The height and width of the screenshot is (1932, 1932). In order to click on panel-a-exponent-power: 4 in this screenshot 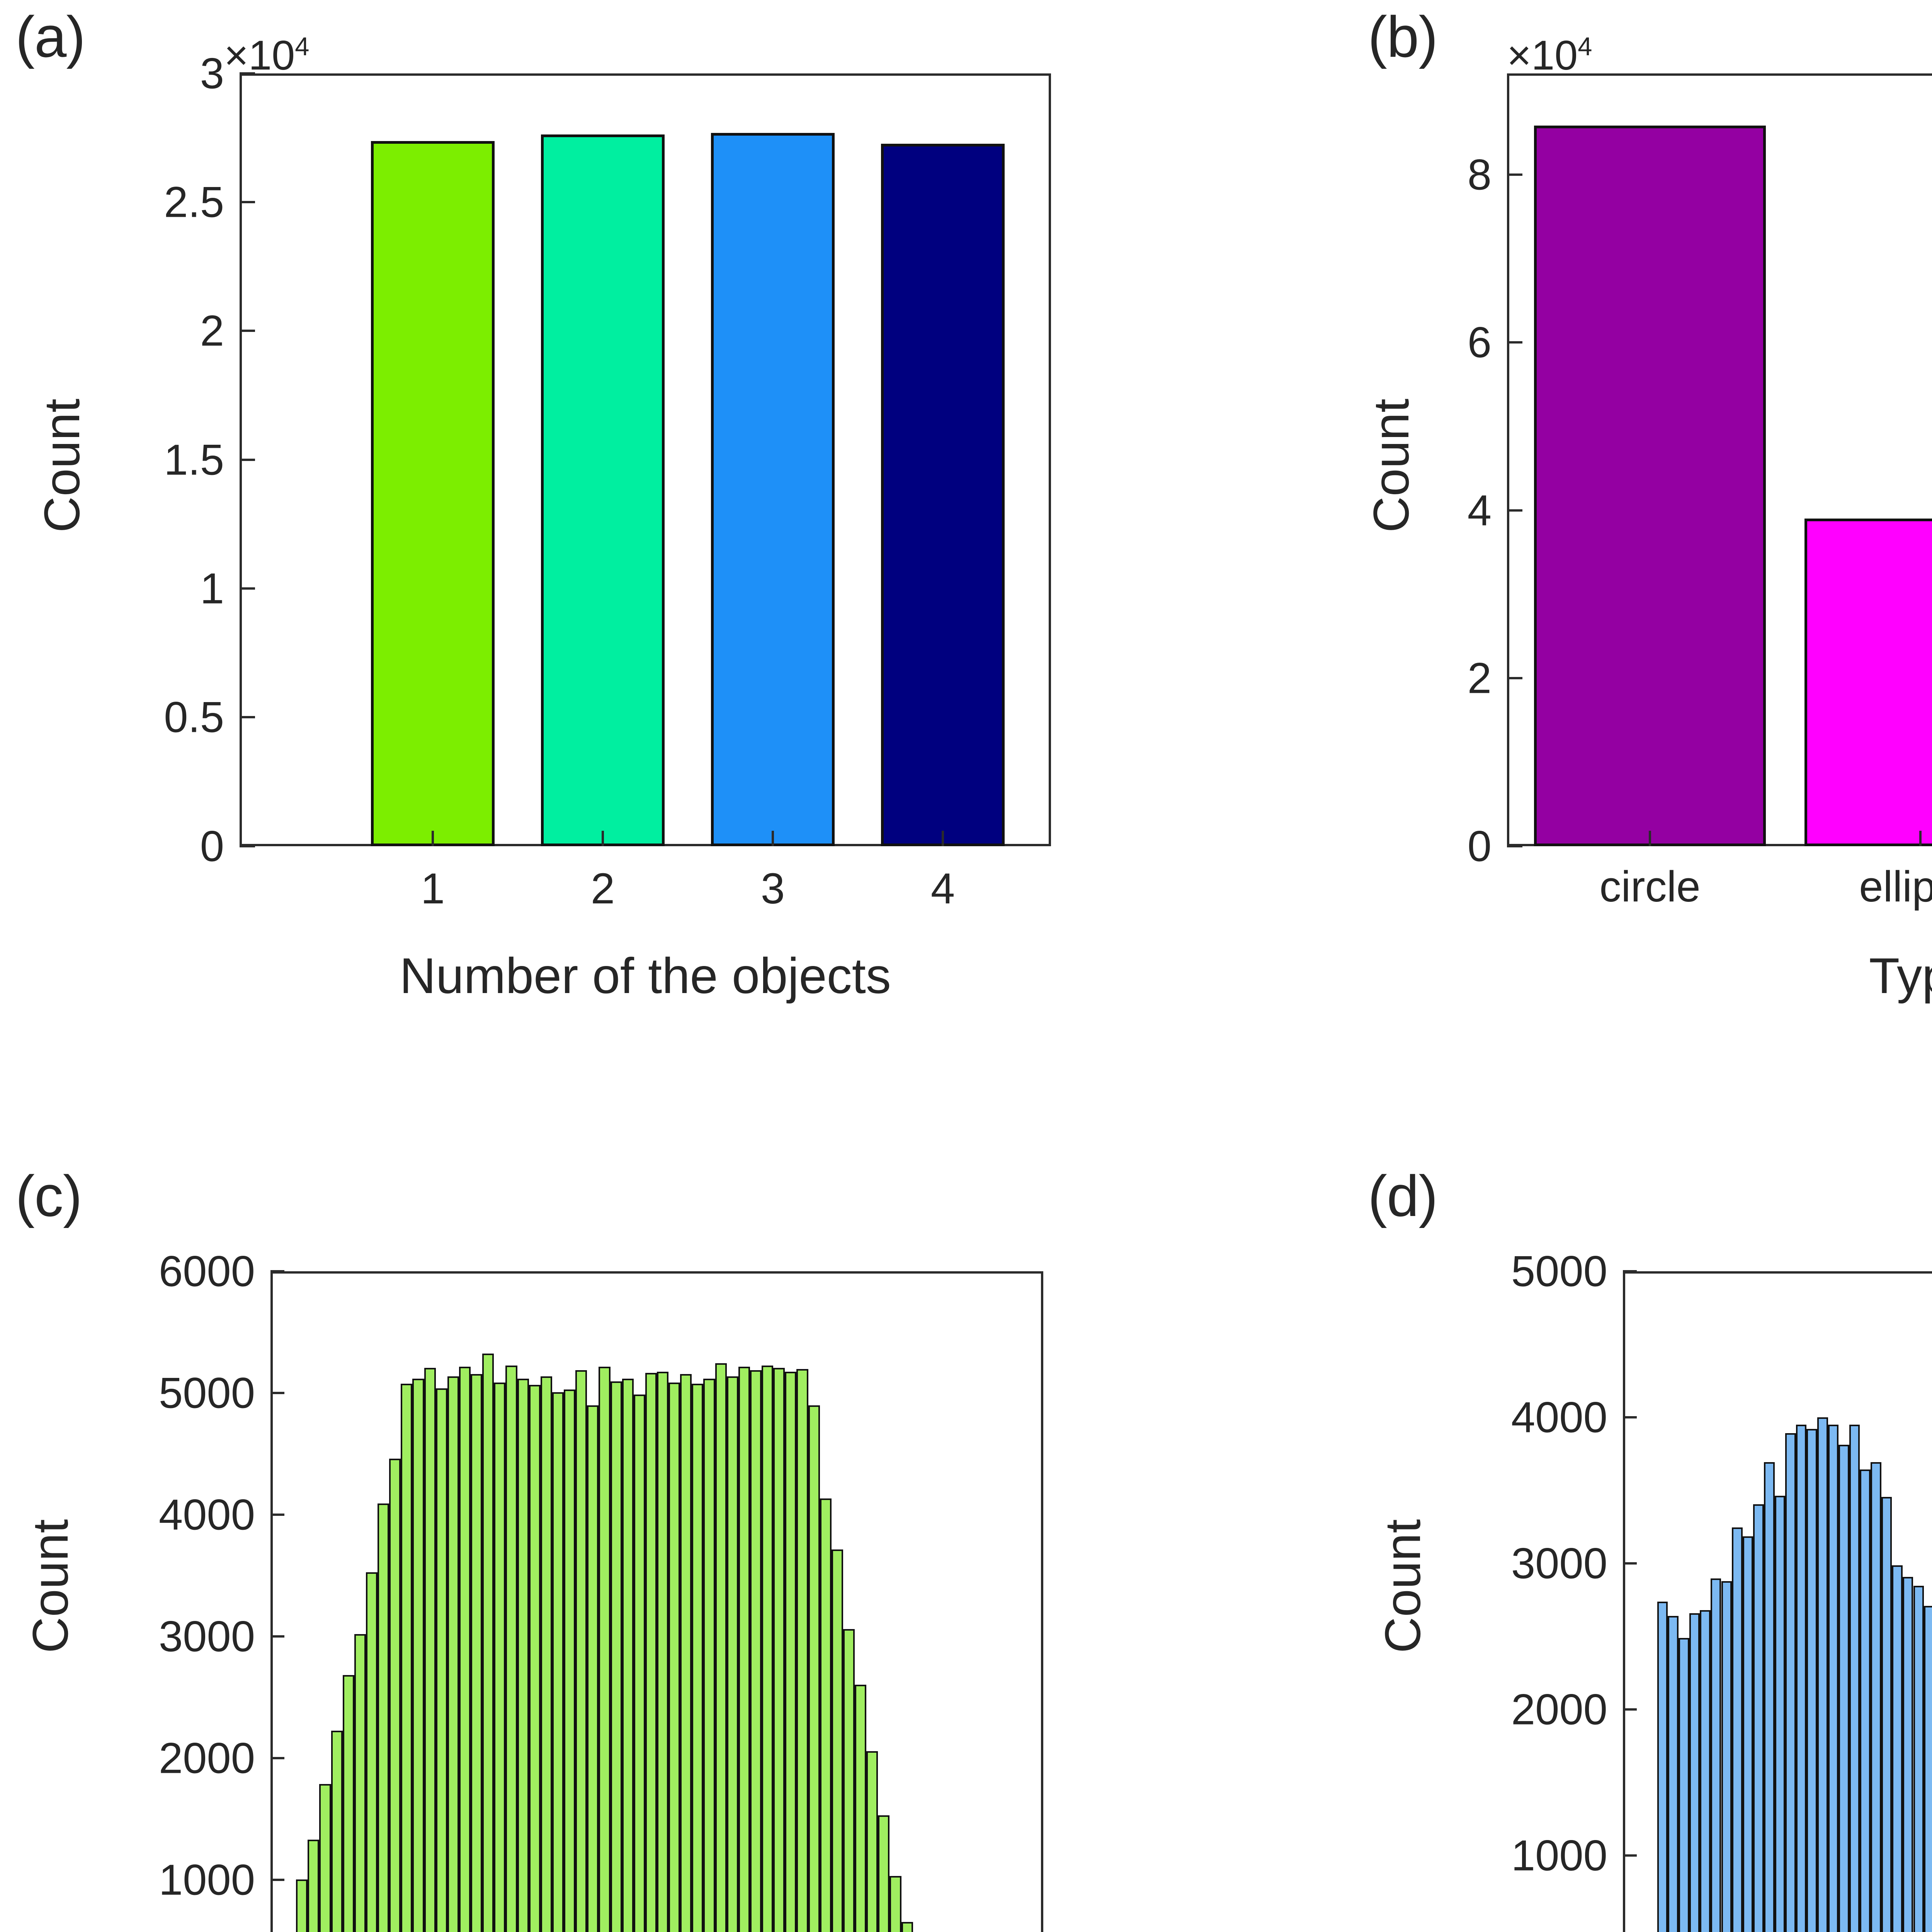, I will do `click(303, 47)`.